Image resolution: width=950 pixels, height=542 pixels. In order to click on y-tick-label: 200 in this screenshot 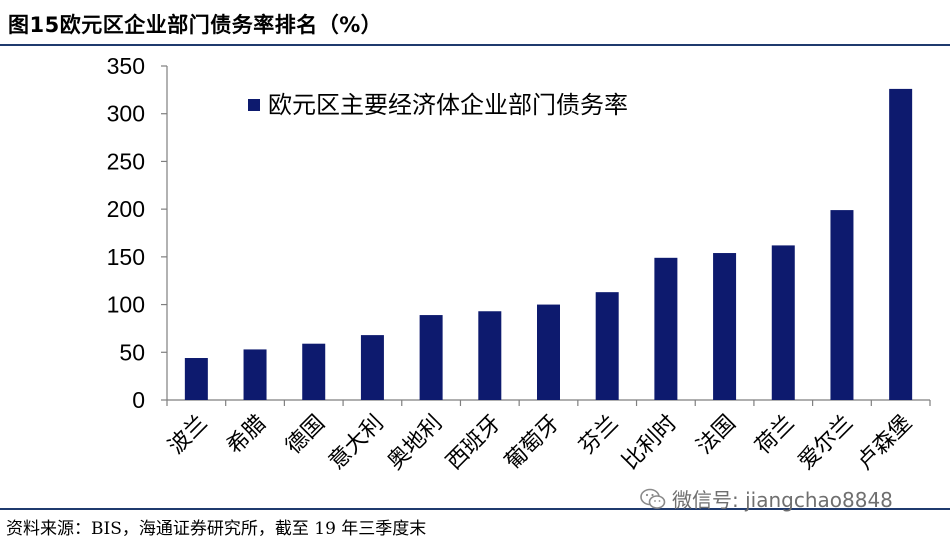, I will do `click(126, 209)`.